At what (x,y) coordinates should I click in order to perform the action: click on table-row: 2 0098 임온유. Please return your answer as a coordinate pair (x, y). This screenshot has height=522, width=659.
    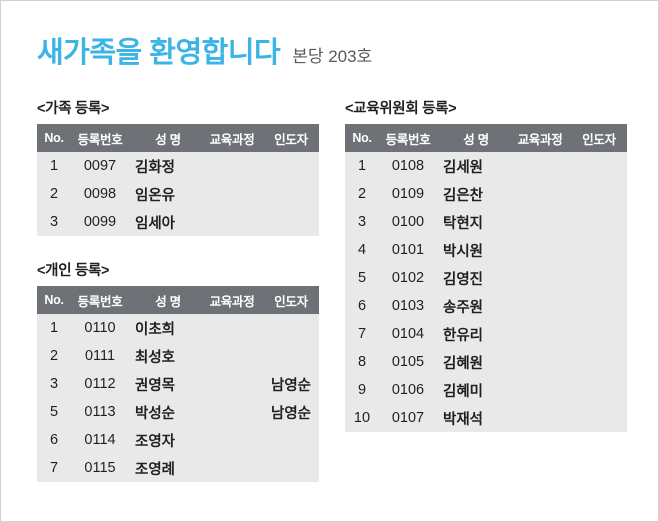
    Looking at the image, I should click on (178, 194).